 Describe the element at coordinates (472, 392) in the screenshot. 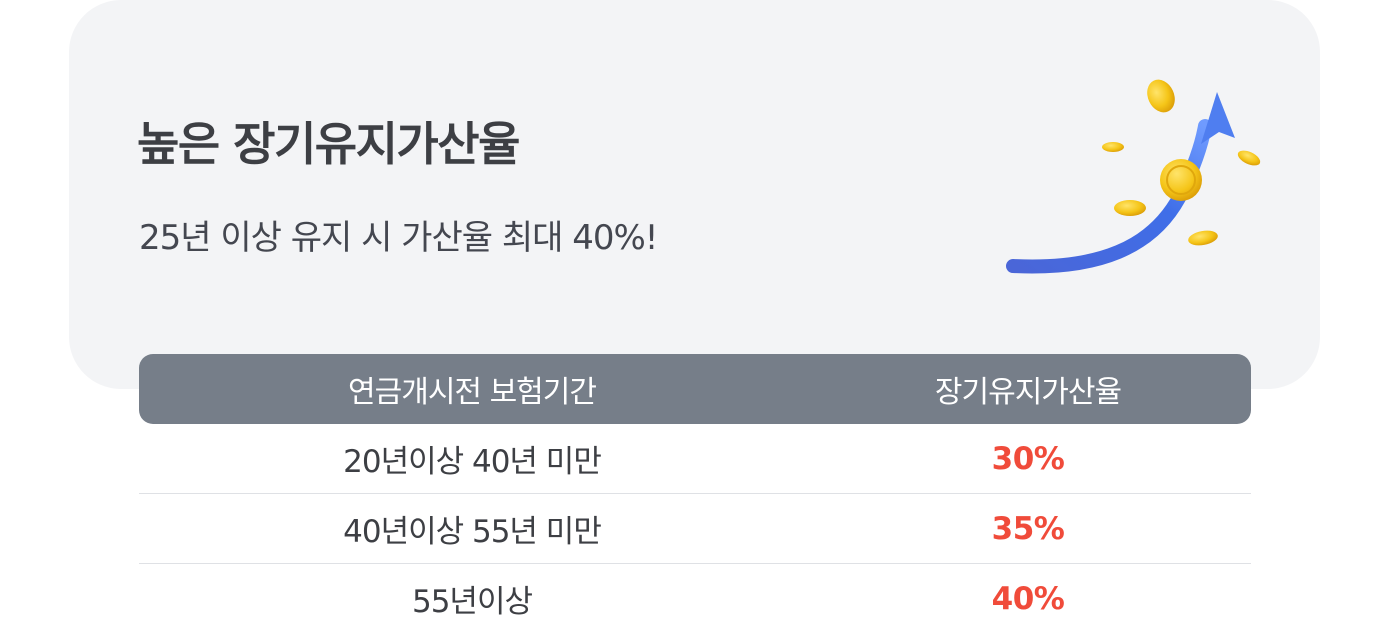

I see `header-period-label: 연금개시전 보험기간` at that location.